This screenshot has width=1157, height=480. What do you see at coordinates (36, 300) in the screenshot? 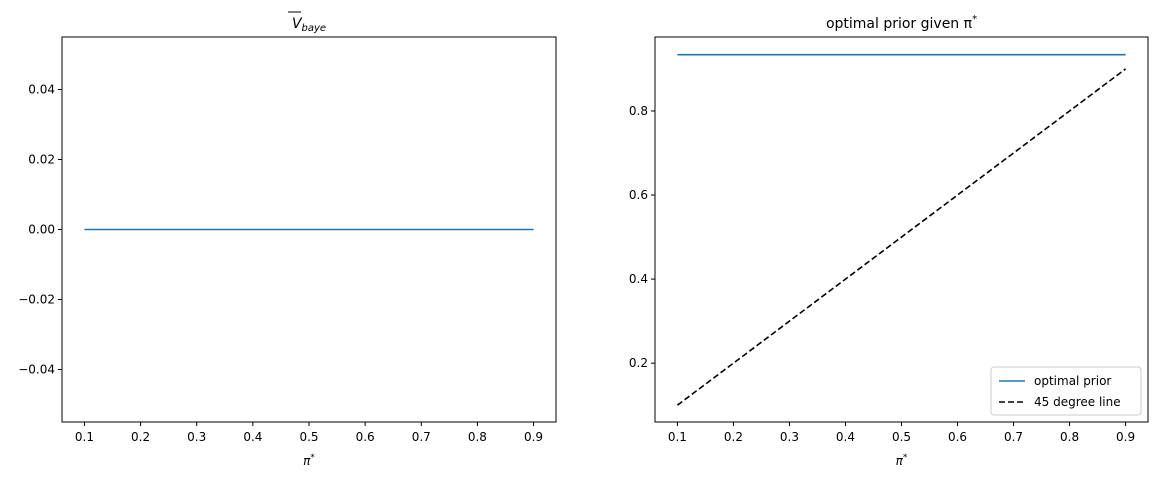
I see `y-tick-label: −0.02` at bounding box center [36, 300].